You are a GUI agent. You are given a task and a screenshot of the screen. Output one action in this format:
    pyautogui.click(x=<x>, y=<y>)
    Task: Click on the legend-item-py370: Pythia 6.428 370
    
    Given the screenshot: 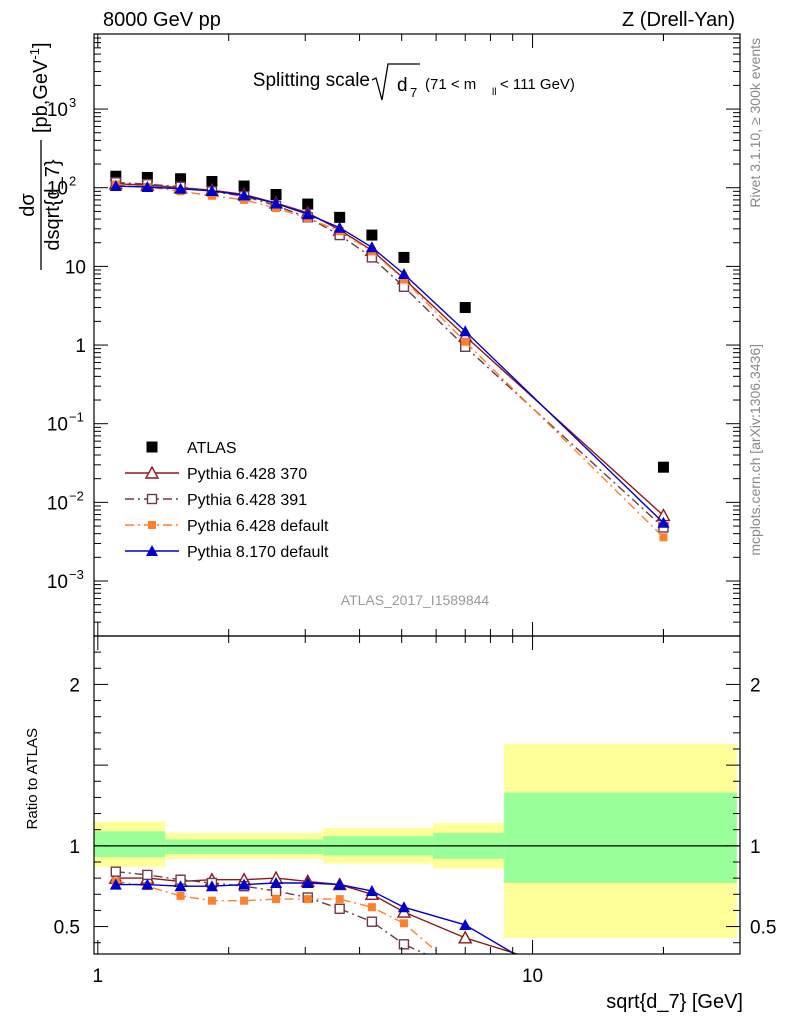 What is the action you would take?
    pyautogui.click(x=216, y=474)
    